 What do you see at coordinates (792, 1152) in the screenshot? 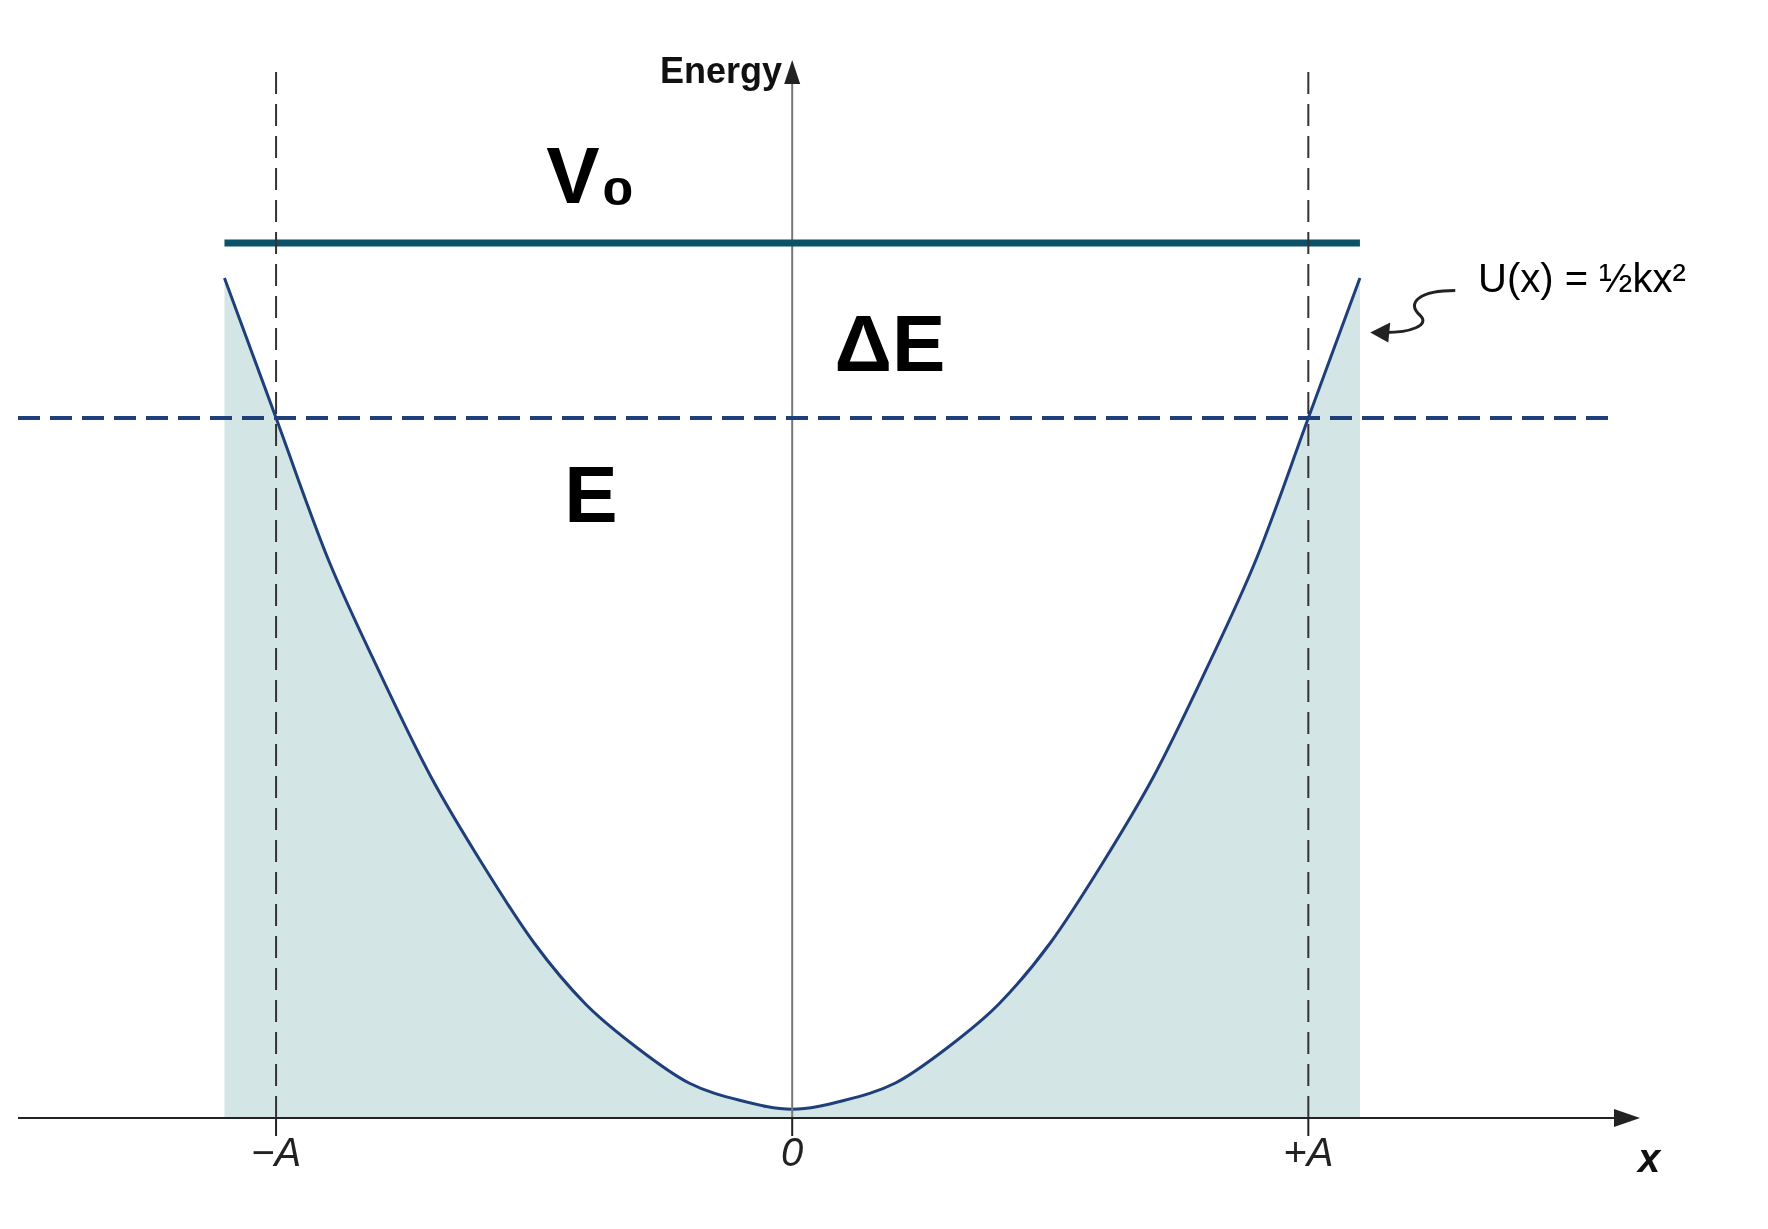
I see `x-tick-label: 0` at bounding box center [792, 1152].